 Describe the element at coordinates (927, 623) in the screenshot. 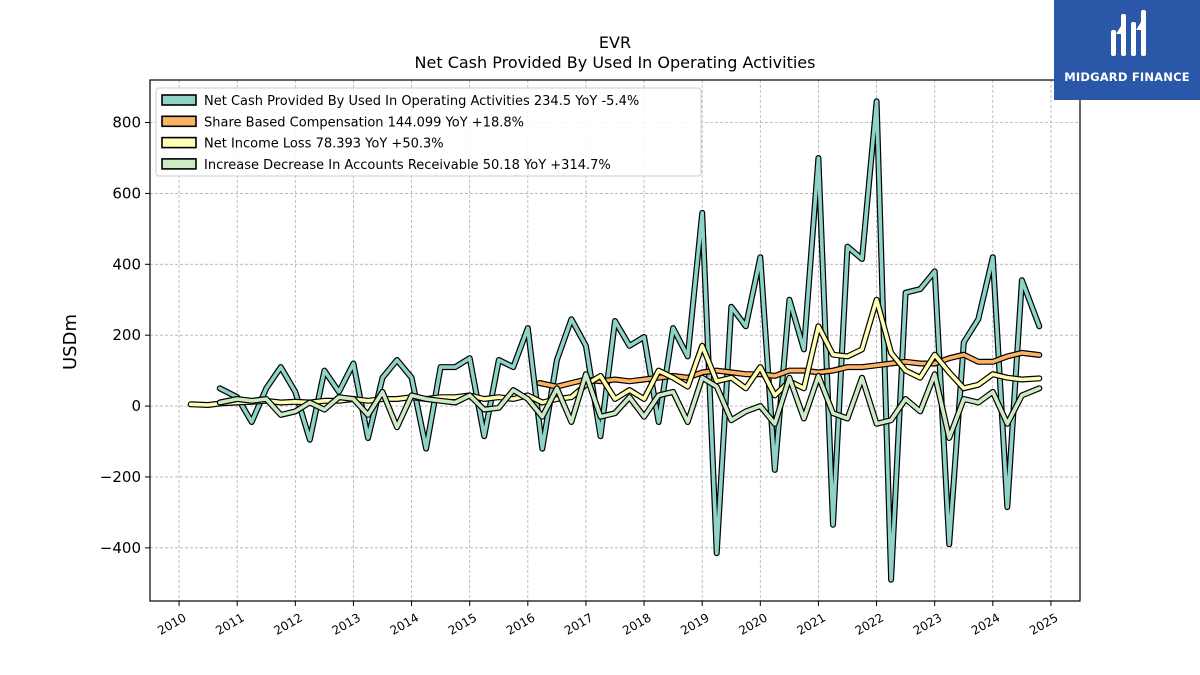

I see `x-tick-label: 2023` at that location.